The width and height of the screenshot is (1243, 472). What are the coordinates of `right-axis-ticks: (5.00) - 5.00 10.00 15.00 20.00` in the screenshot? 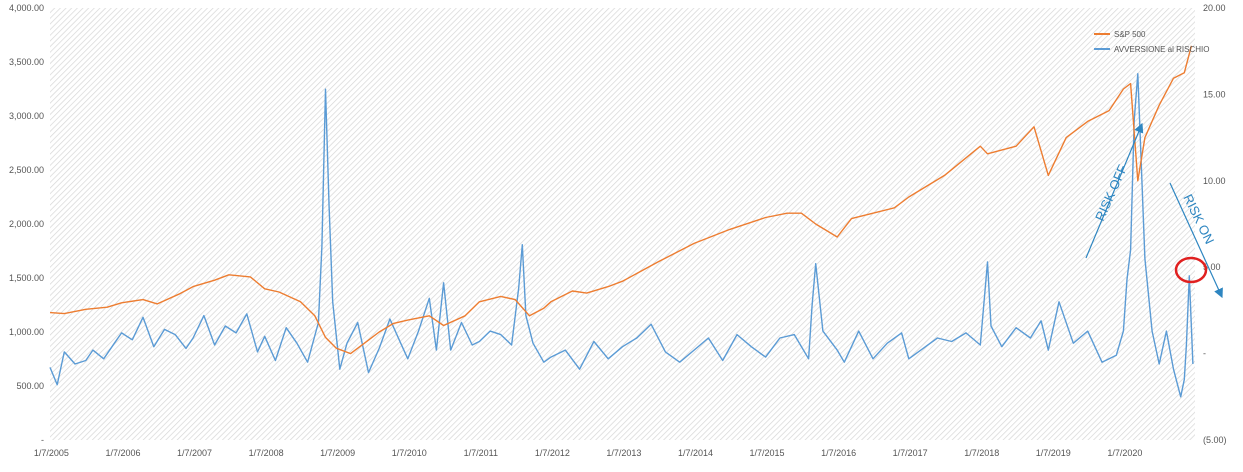 It's located at (1215, 224).